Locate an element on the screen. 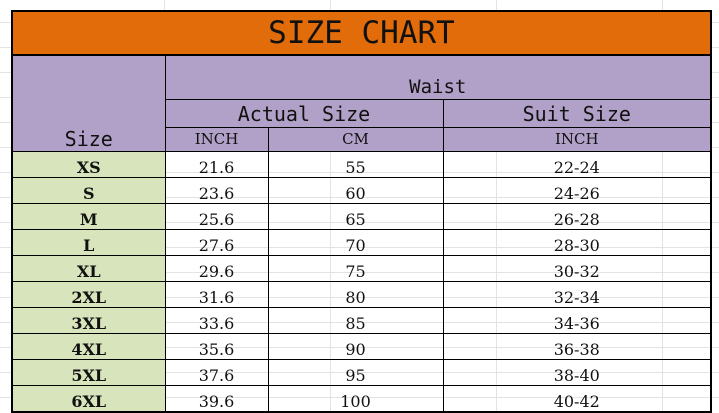 The image size is (719, 413). inch-cell: 29.6 is located at coordinates (216, 268).